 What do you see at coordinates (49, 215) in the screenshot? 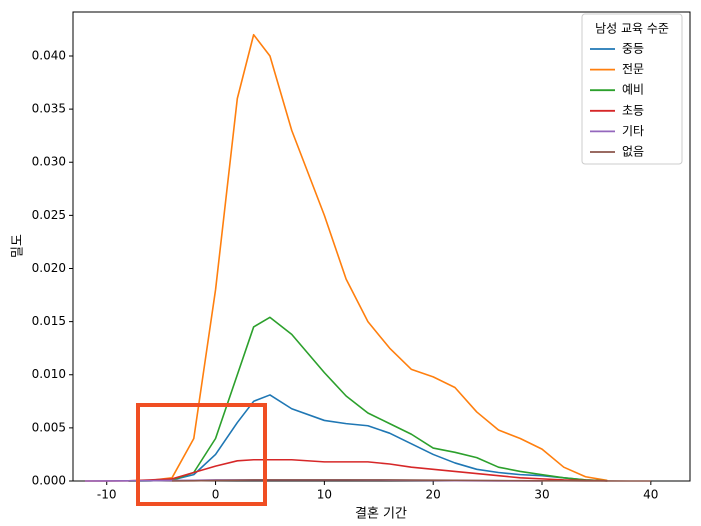
I see `y-tick-label: 0.025` at bounding box center [49, 215].